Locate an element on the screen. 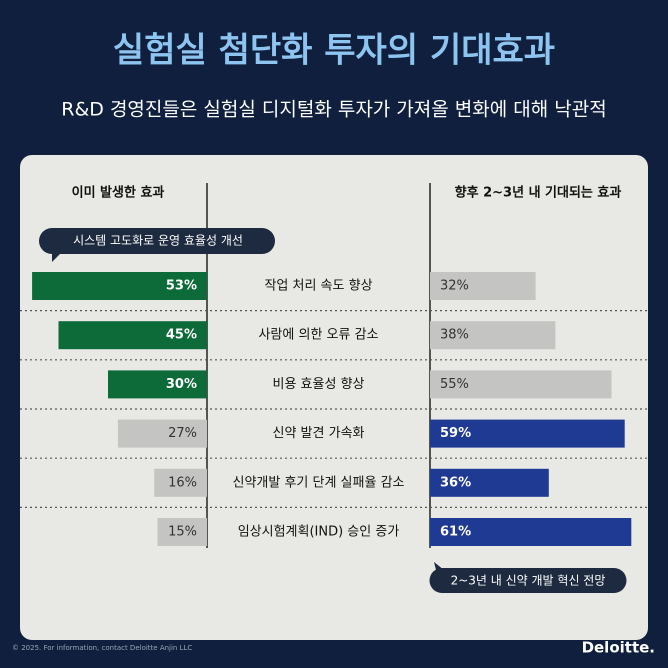 The image size is (668, 668). chart-subtitle: R&D 경영진들은 실험실 디지털화 투자가 가져올 변화에 대해 낙관적 is located at coordinates (333, 110).